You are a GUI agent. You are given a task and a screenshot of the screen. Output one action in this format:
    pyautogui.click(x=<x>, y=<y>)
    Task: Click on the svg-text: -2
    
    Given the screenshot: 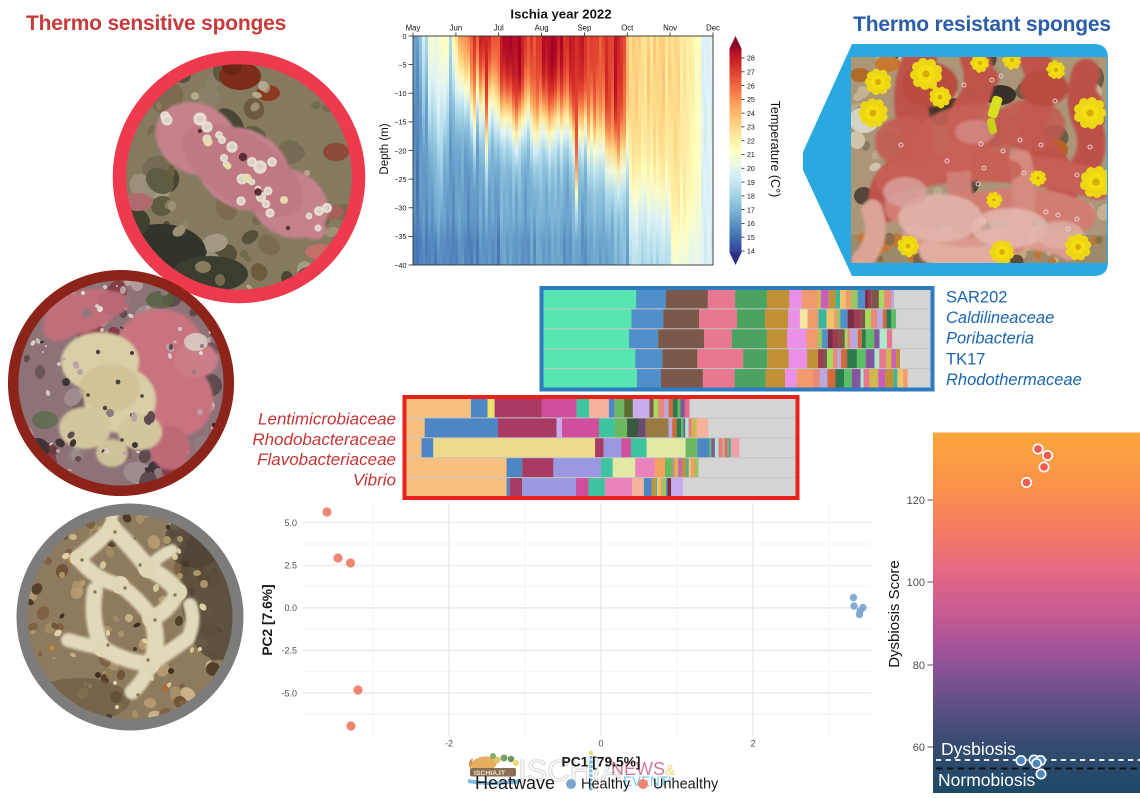 What is the action you would take?
    pyautogui.click(x=449, y=744)
    